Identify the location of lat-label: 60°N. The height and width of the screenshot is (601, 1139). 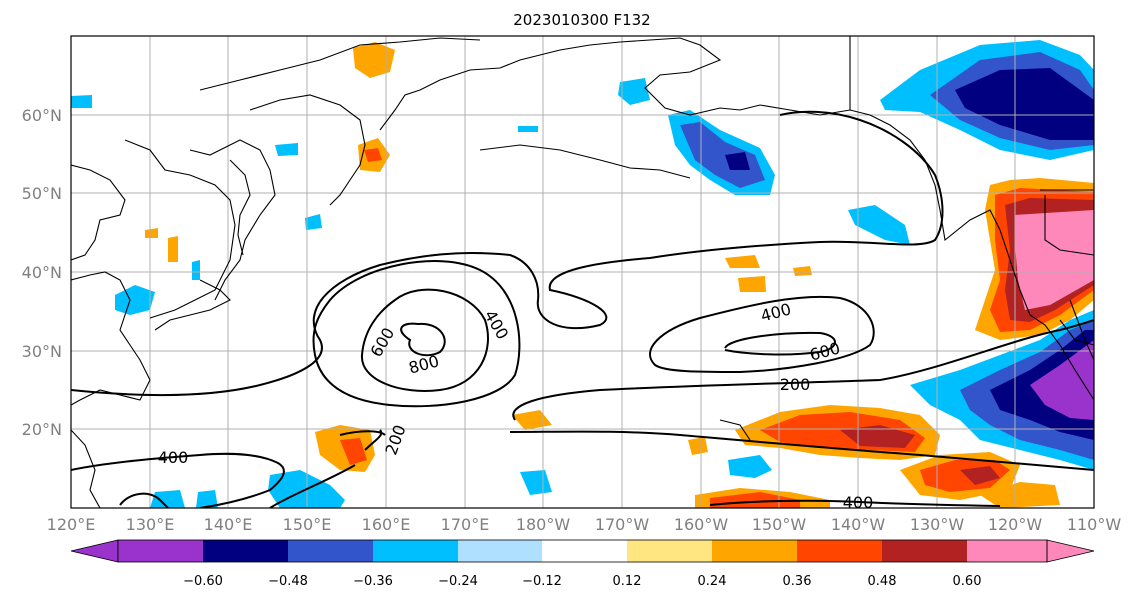
(42, 115).